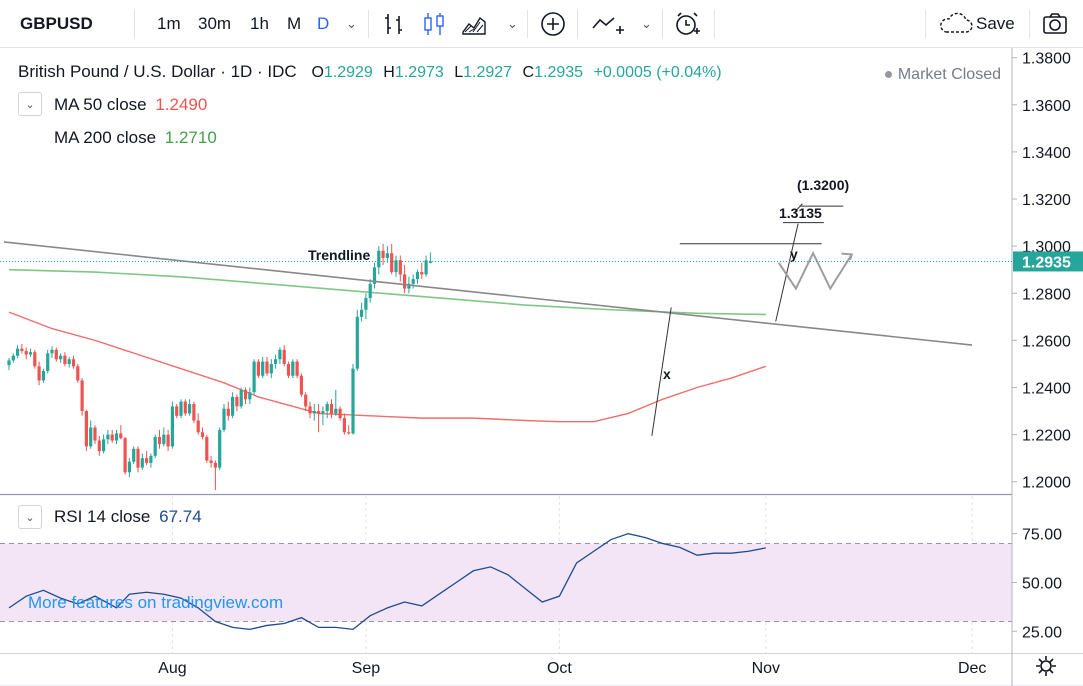 The height and width of the screenshot is (686, 1083). Describe the element at coordinates (995, 23) in the screenshot. I see `save-button: Save` at that location.